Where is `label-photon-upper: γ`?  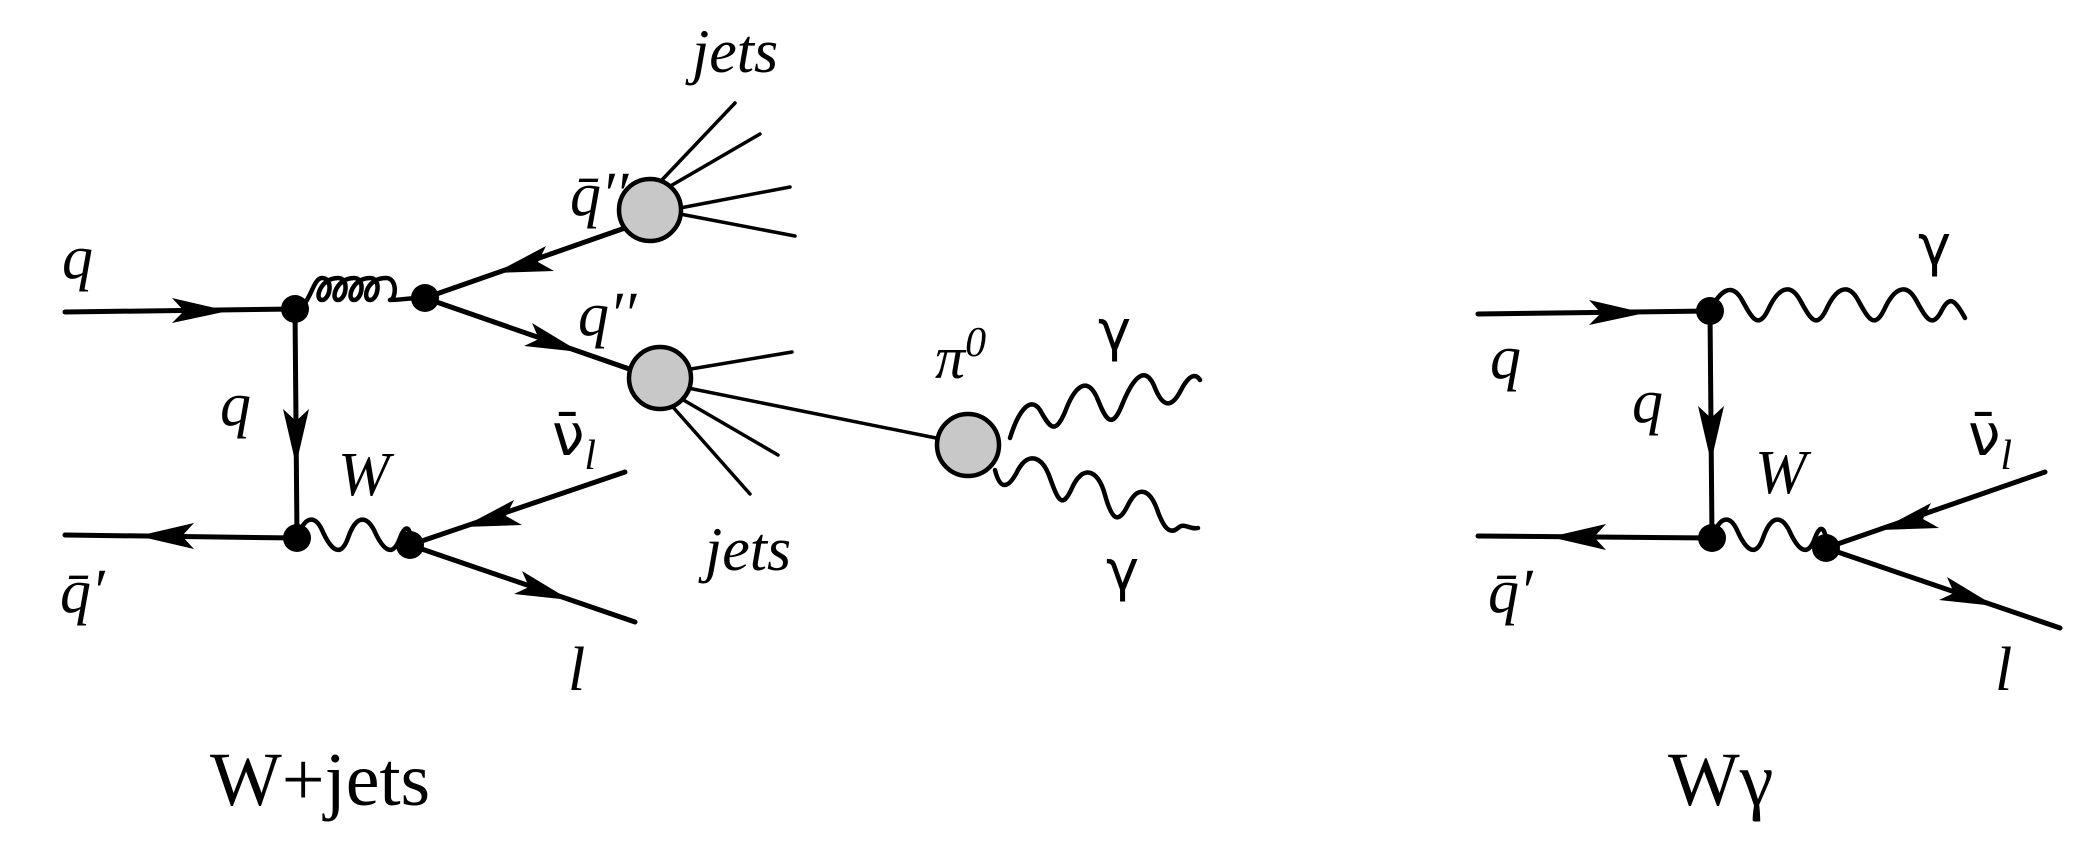
label-photon-upper: γ is located at coordinates (1114, 331).